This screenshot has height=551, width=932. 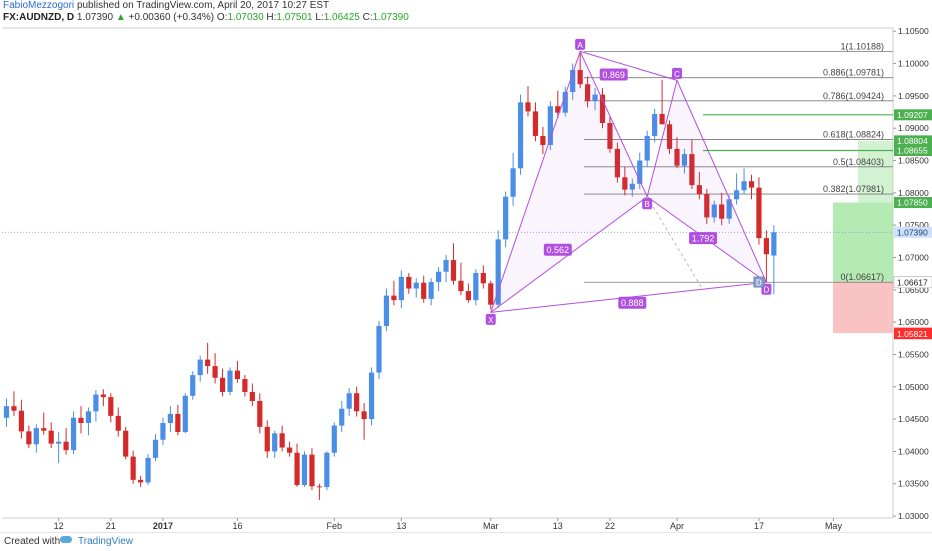 What do you see at coordinates (39, 17) in the screenshot?
I see `symbol-label: FX:AUDNZD, D` at bounding box center [39, 17].